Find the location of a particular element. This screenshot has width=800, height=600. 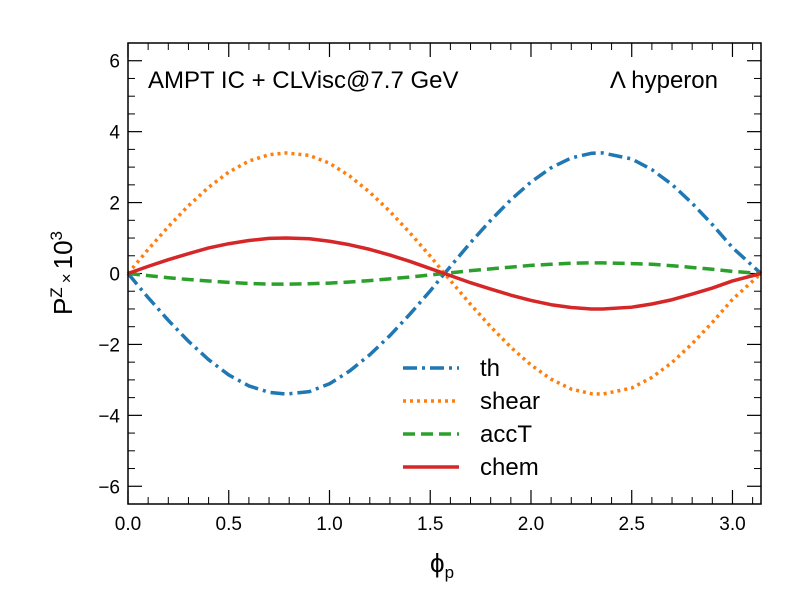

y-tick-label: 2 is located at coordinates (114, 204).